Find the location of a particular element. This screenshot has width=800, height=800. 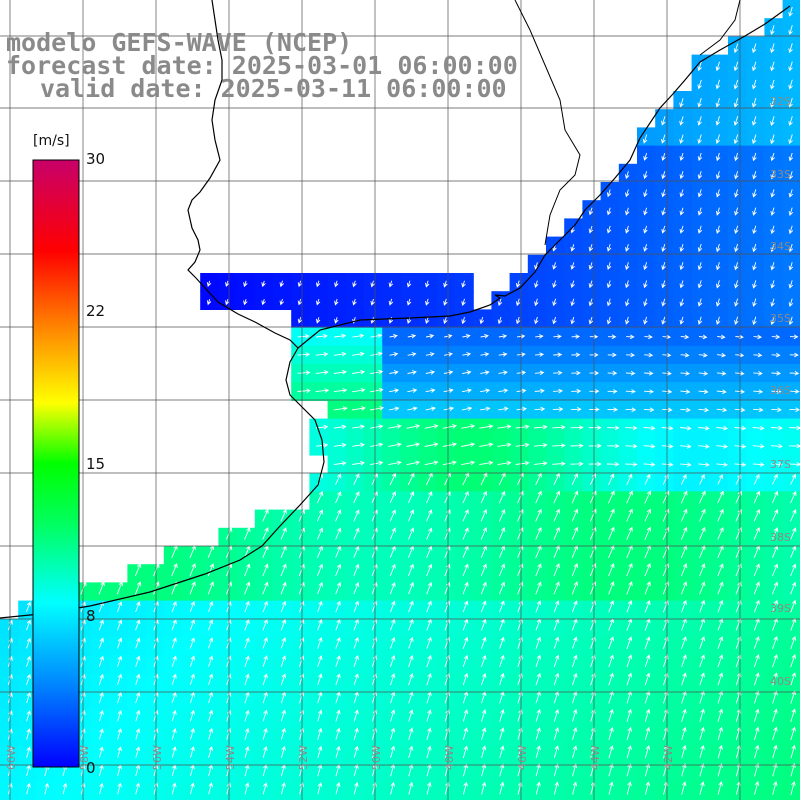

wind-cell is located at coordinates (337, 482).